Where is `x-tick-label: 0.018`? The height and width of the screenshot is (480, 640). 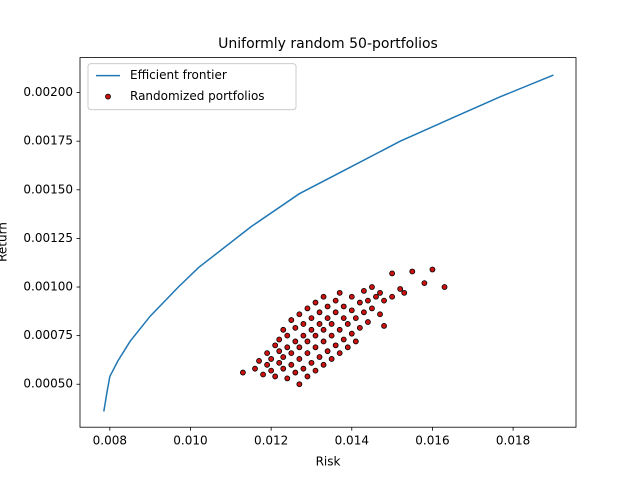 x-tick-label: 0.018 is located at coordinates (513, 441).